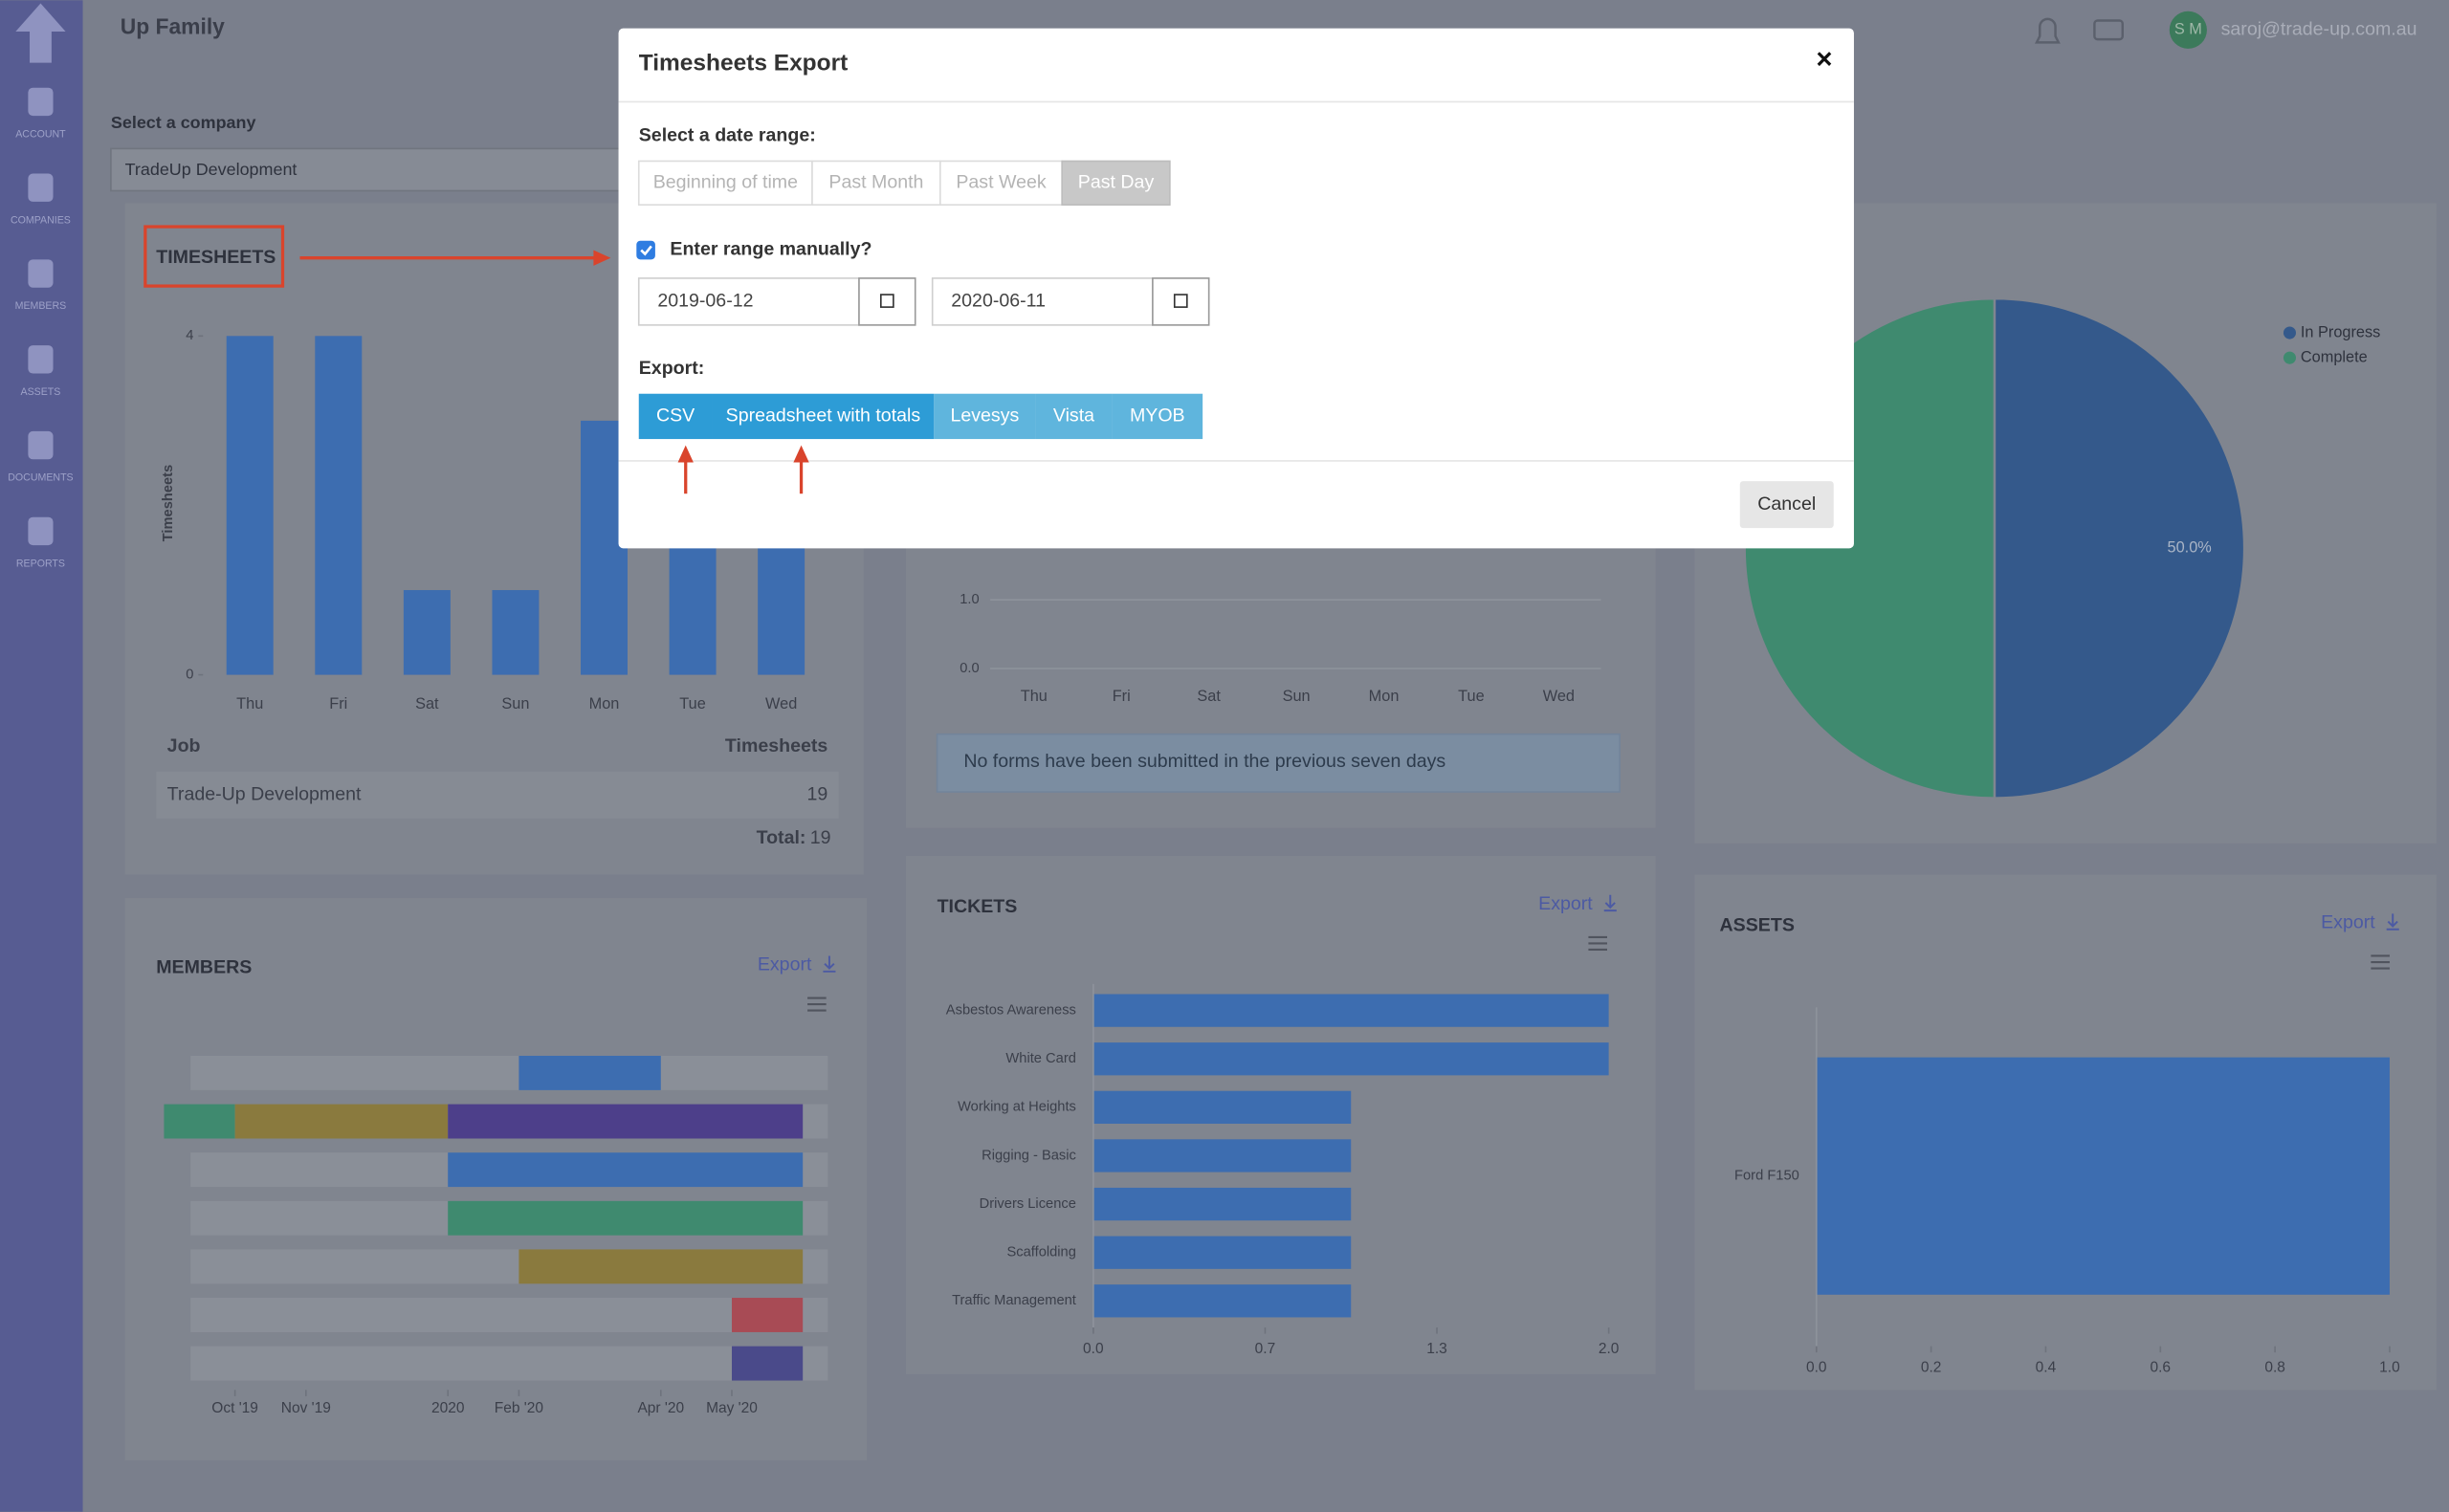  I want to click on annotation-arrowhead, so click(801, 454).